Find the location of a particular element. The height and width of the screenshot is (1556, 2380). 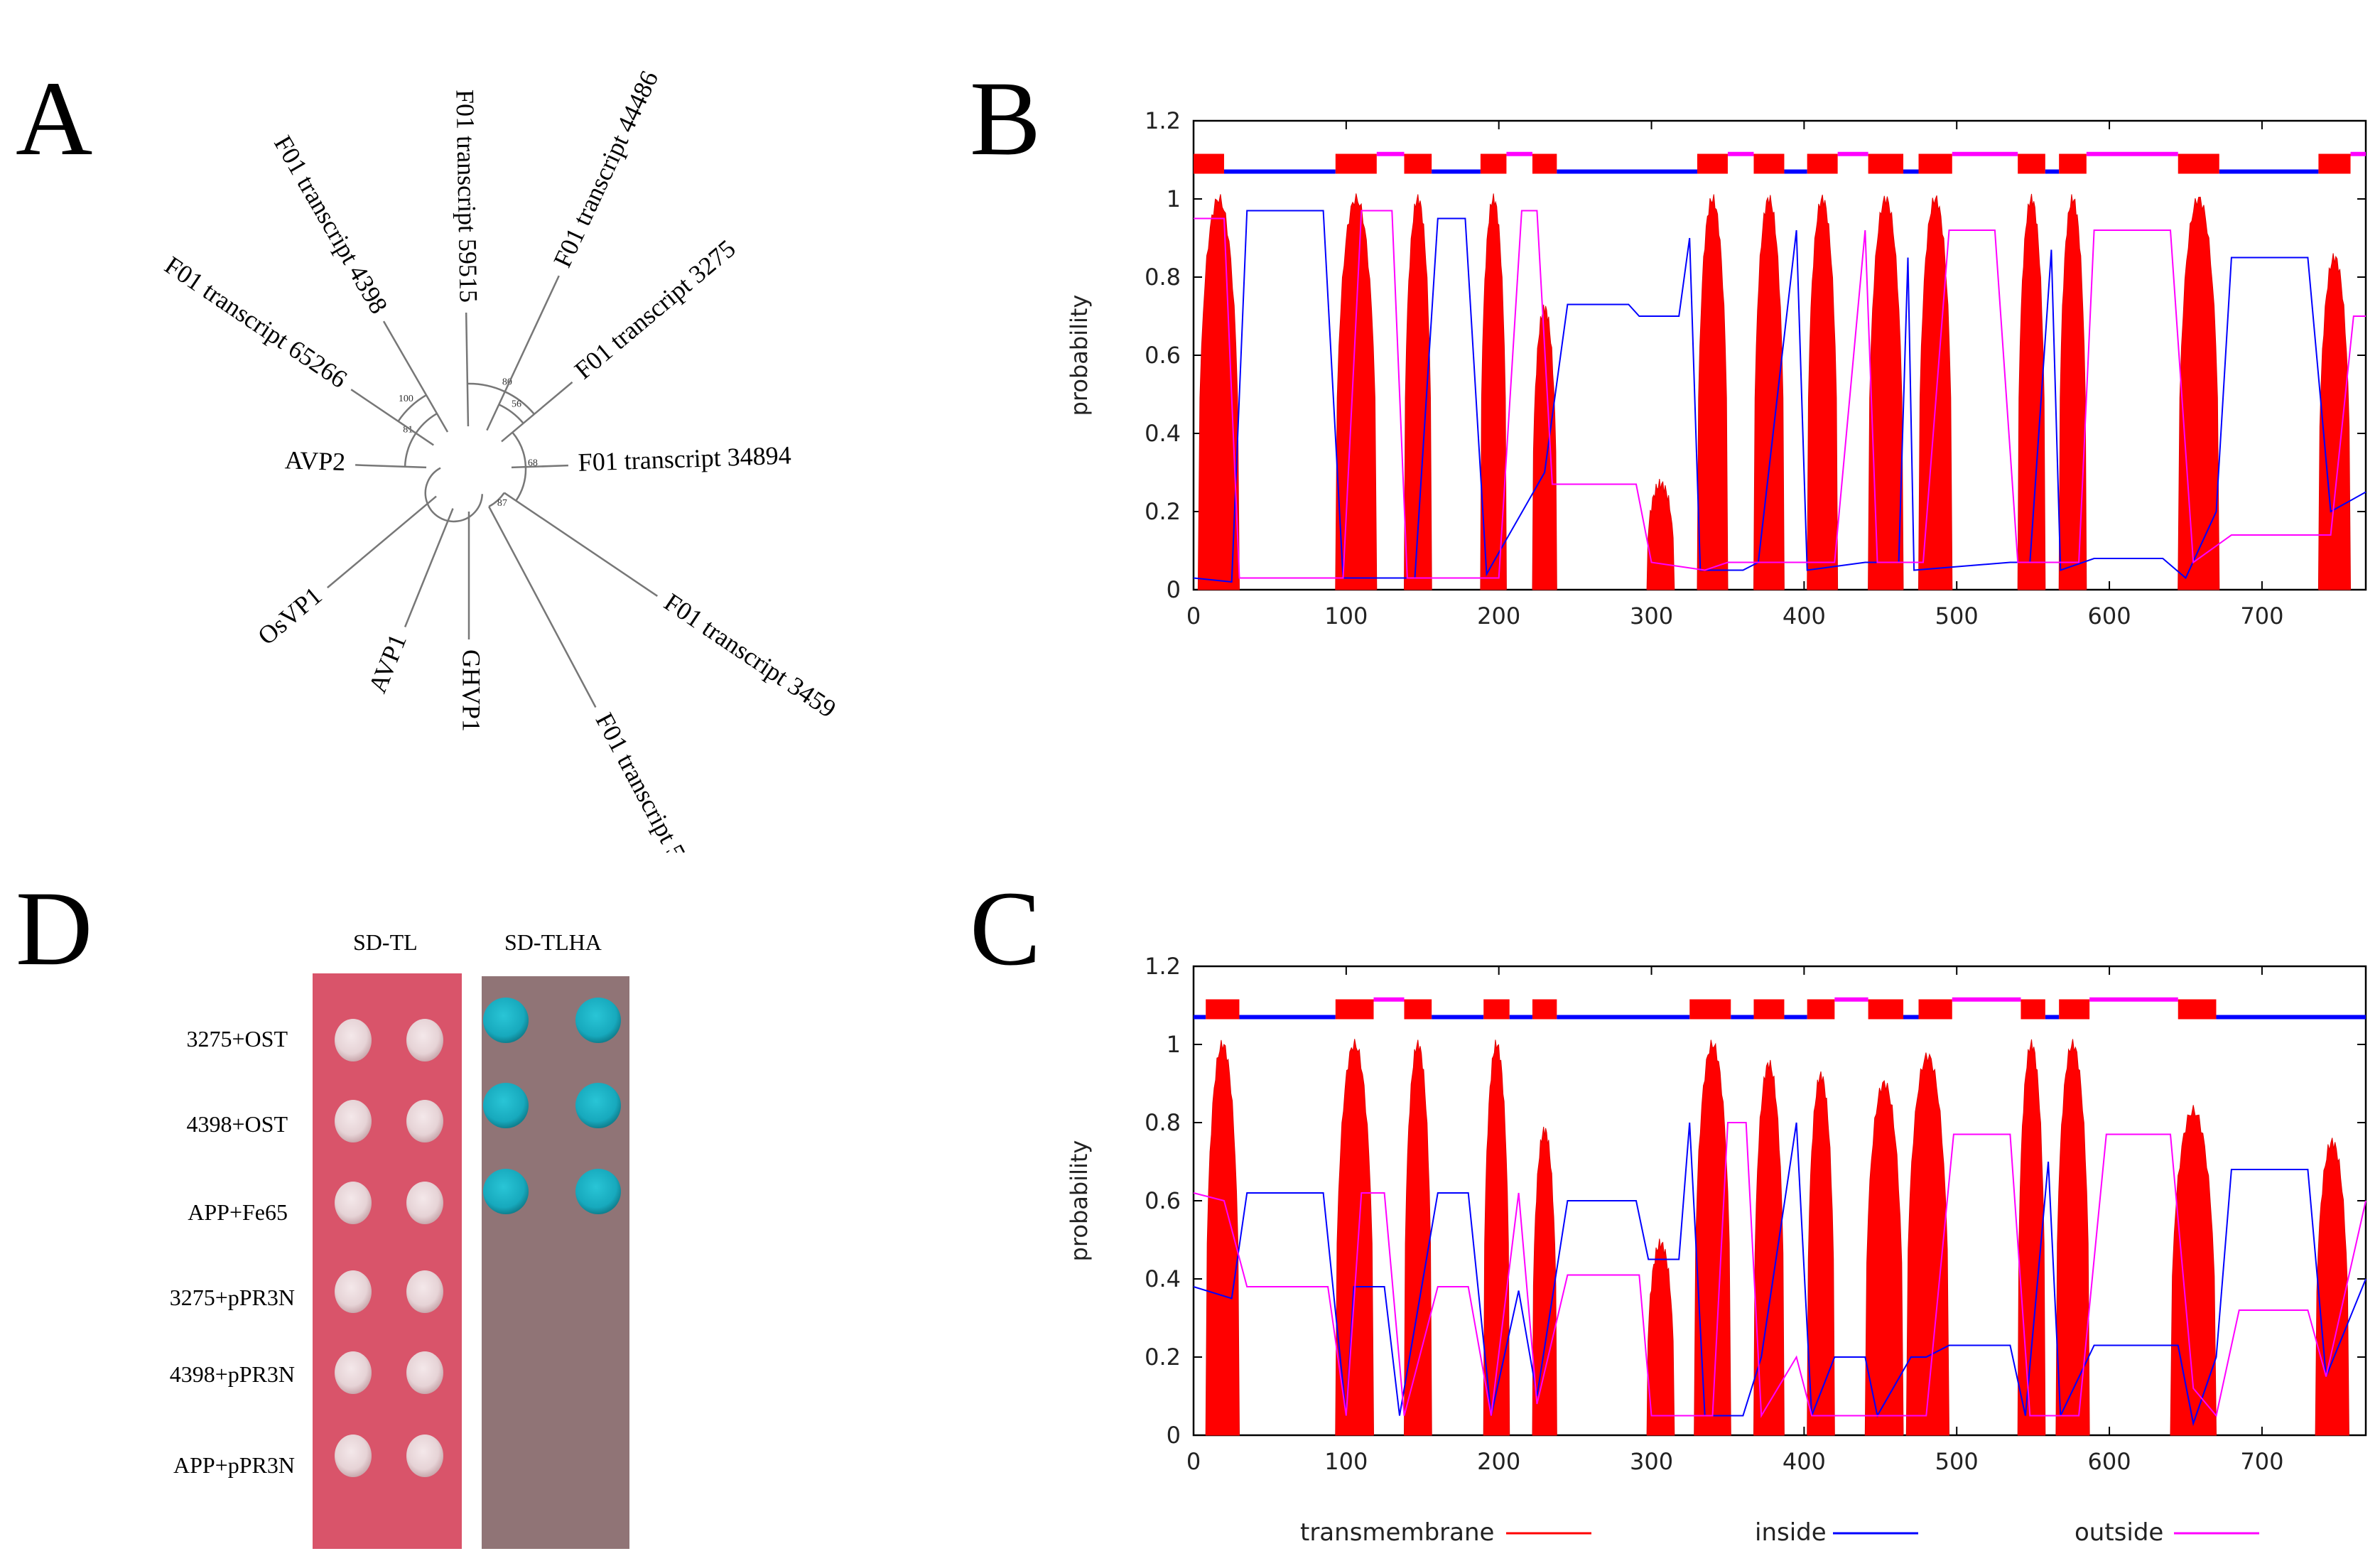

y2h-plates is located at coordinates (471, 1261).